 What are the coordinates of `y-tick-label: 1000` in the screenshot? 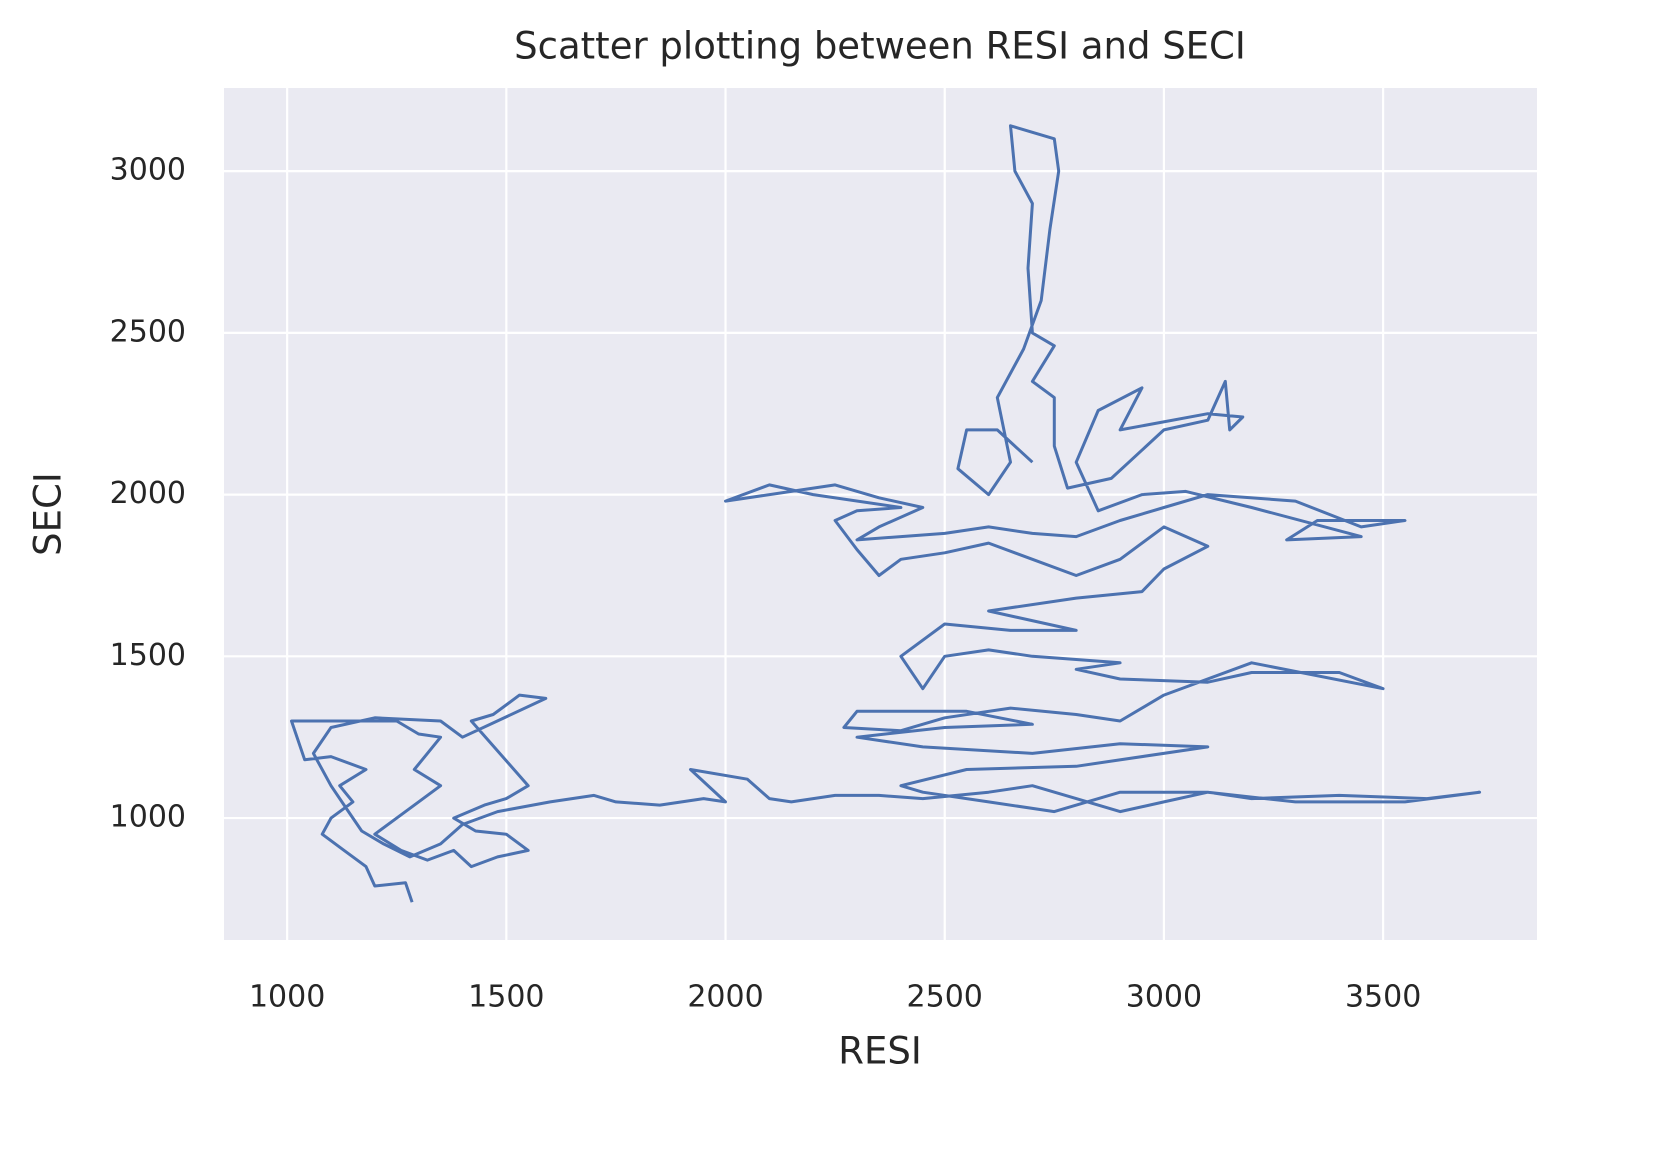 It's located at (148, 817).